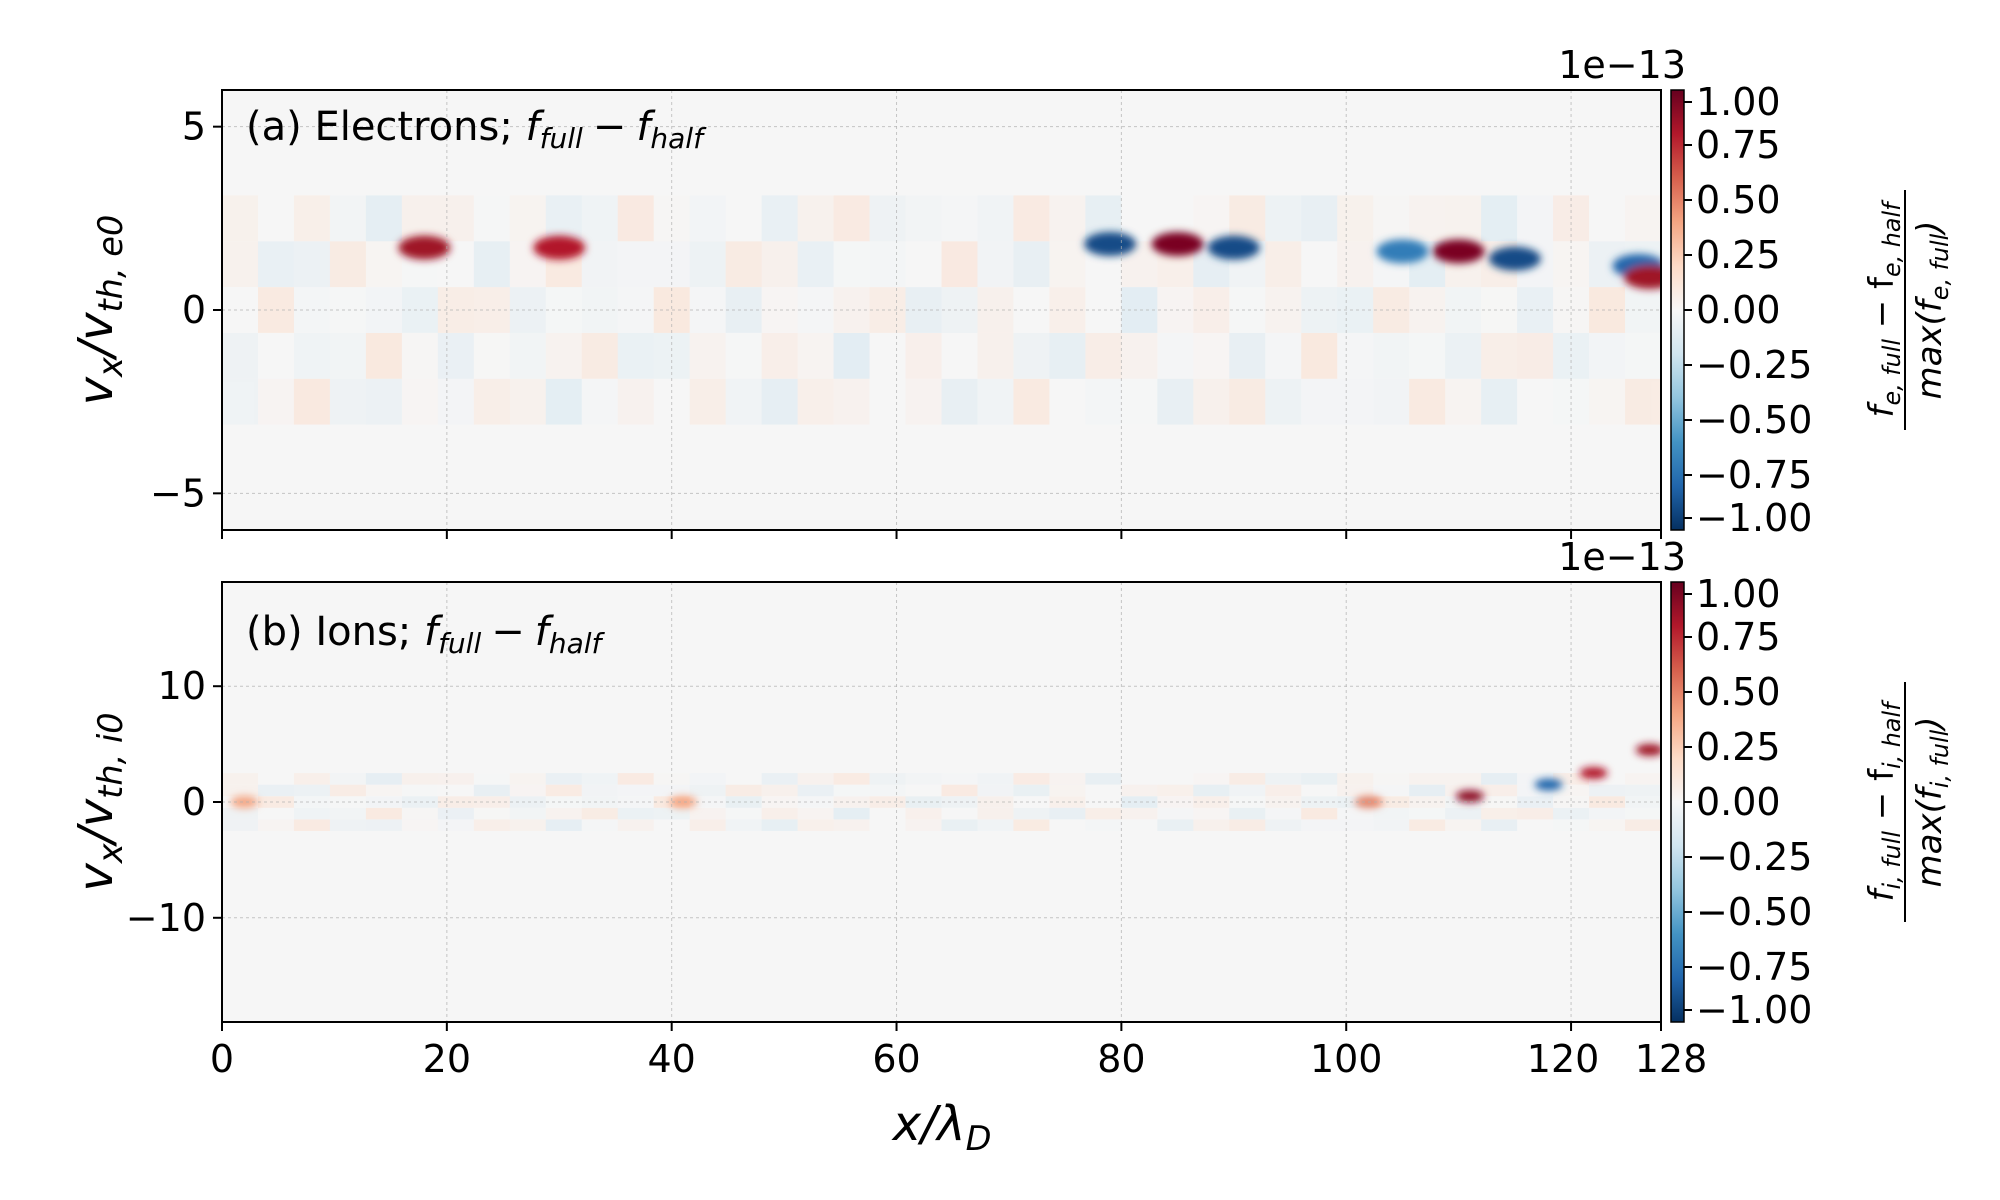 The width and height of the screenshot is (2000, 1200). I want to click on panel-b-colorbar, so click(1677, 802).